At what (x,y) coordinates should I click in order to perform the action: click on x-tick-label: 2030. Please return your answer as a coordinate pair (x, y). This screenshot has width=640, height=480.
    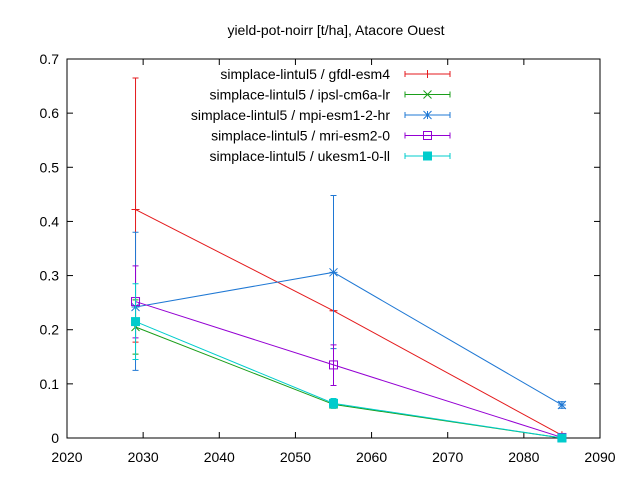
    Looking at the image, I should click on (143, 457).